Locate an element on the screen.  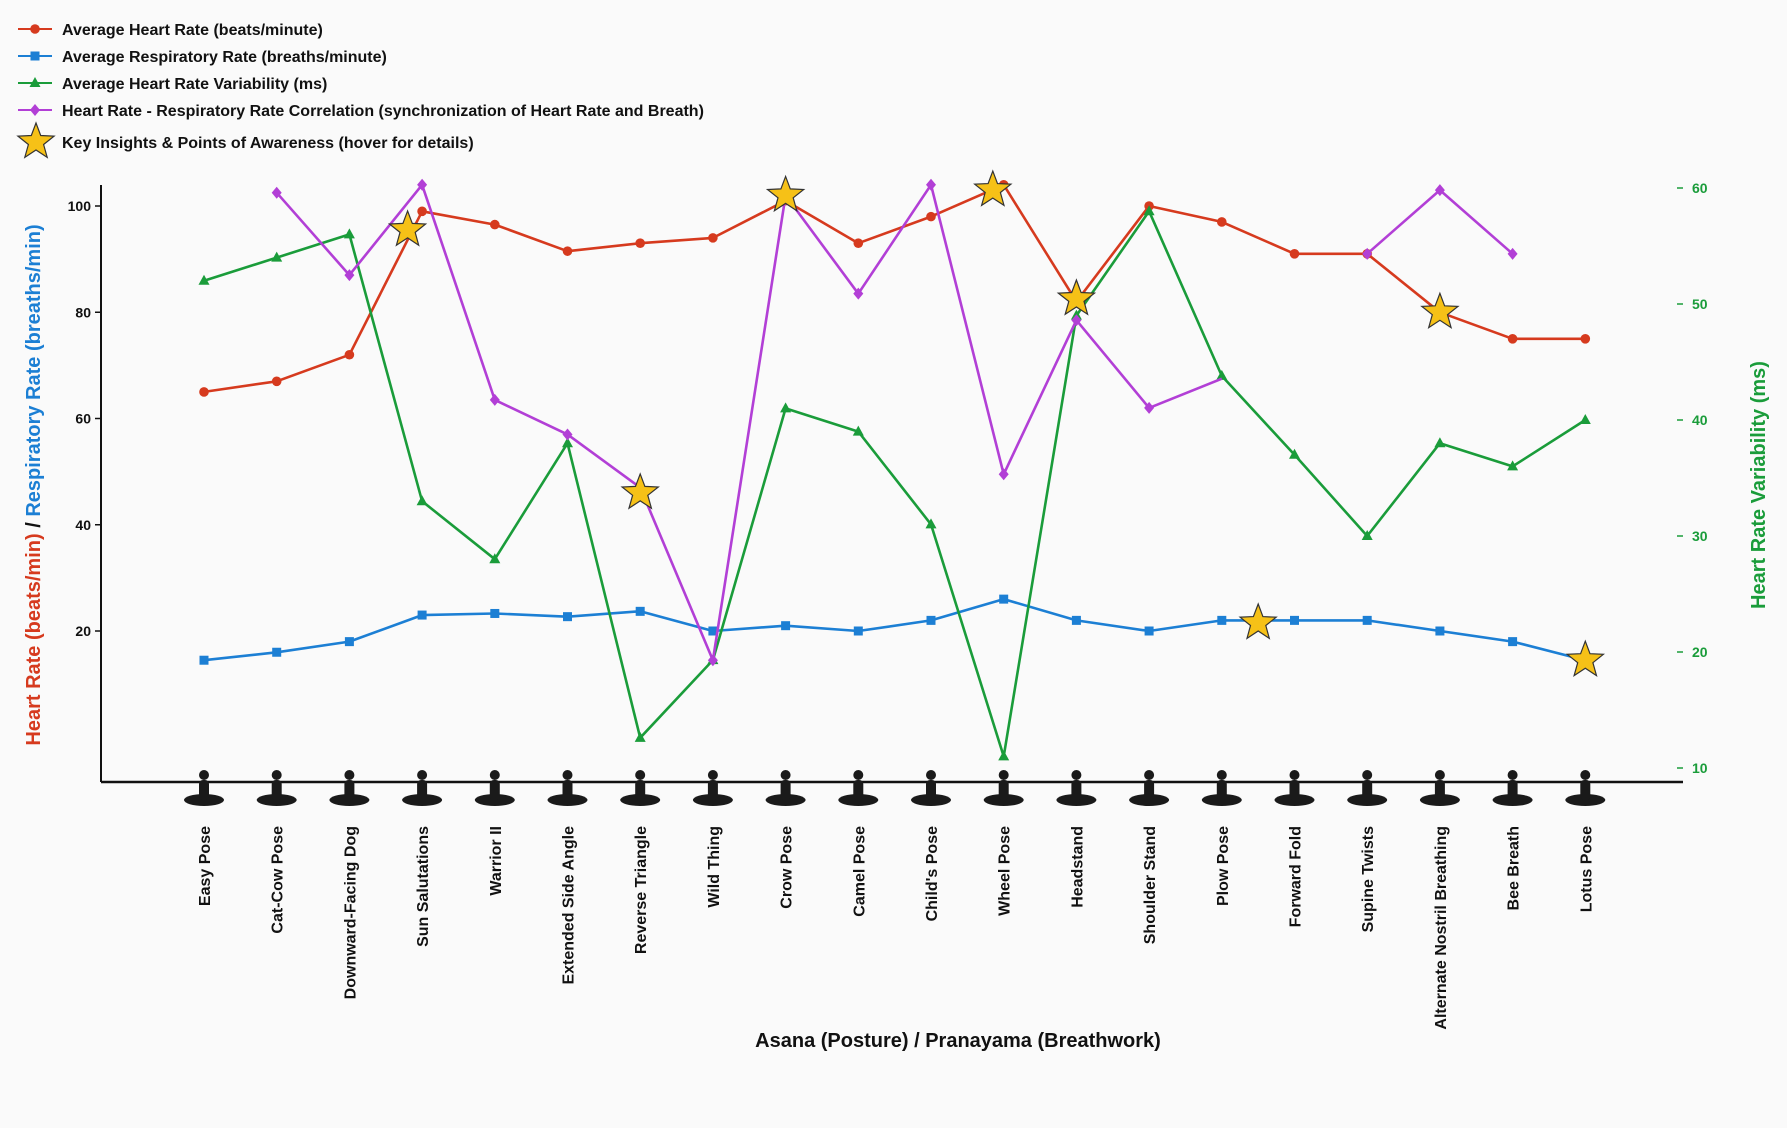
category-label: Cat-Cow Pose is located at coordinates (278, 880).